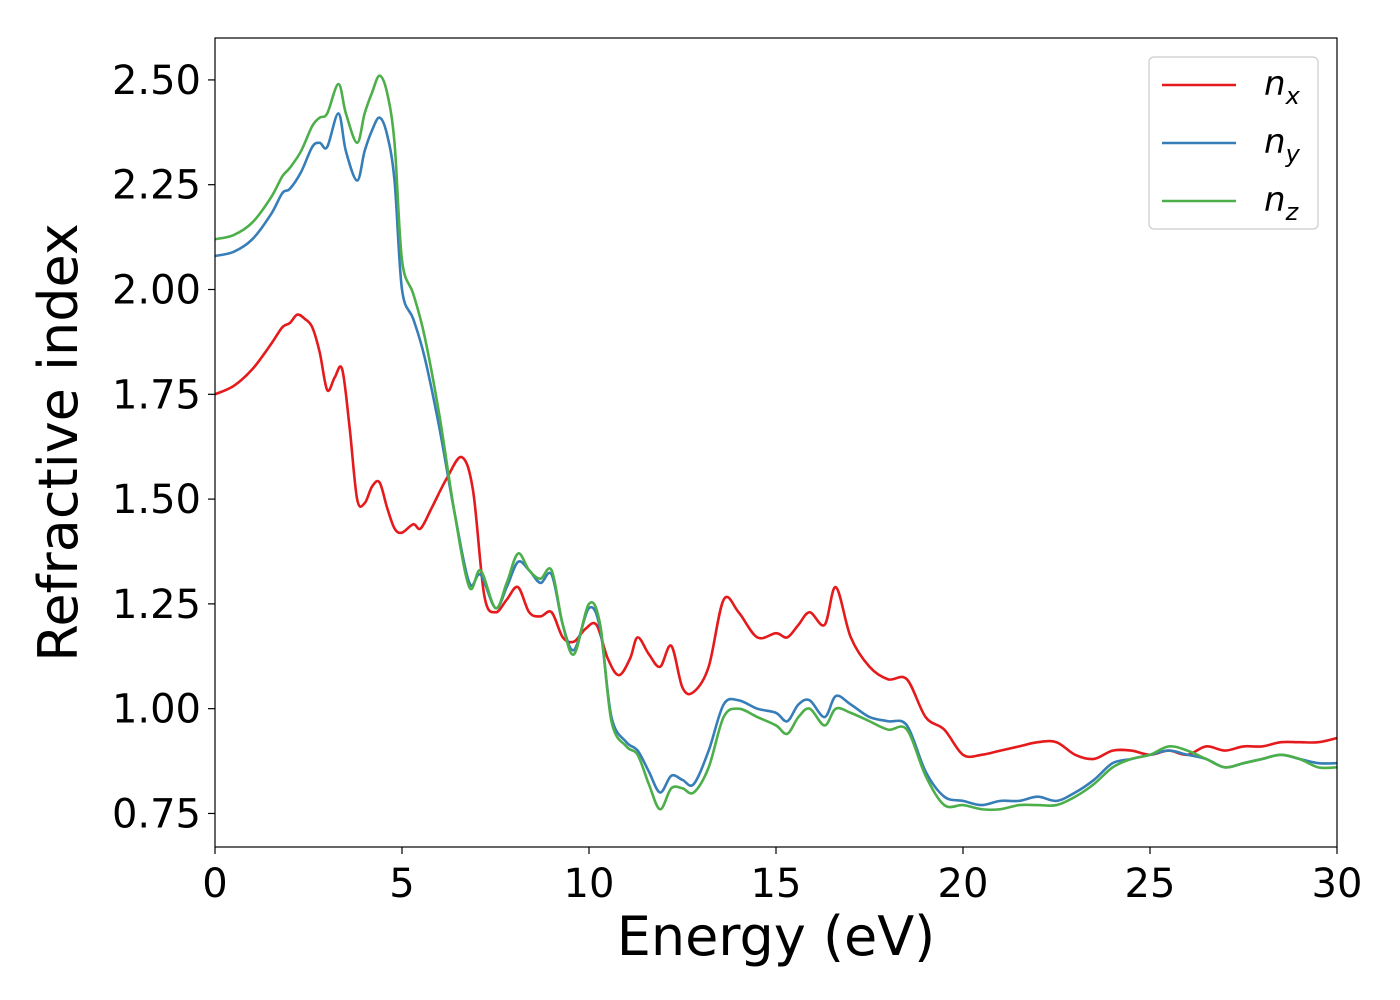 Image resolution: width=1400 pixels, height=1000 pixels. Describe the element at coordinates (589, 884) in the screenshot. I see `x-tick-label: 10` at that location.